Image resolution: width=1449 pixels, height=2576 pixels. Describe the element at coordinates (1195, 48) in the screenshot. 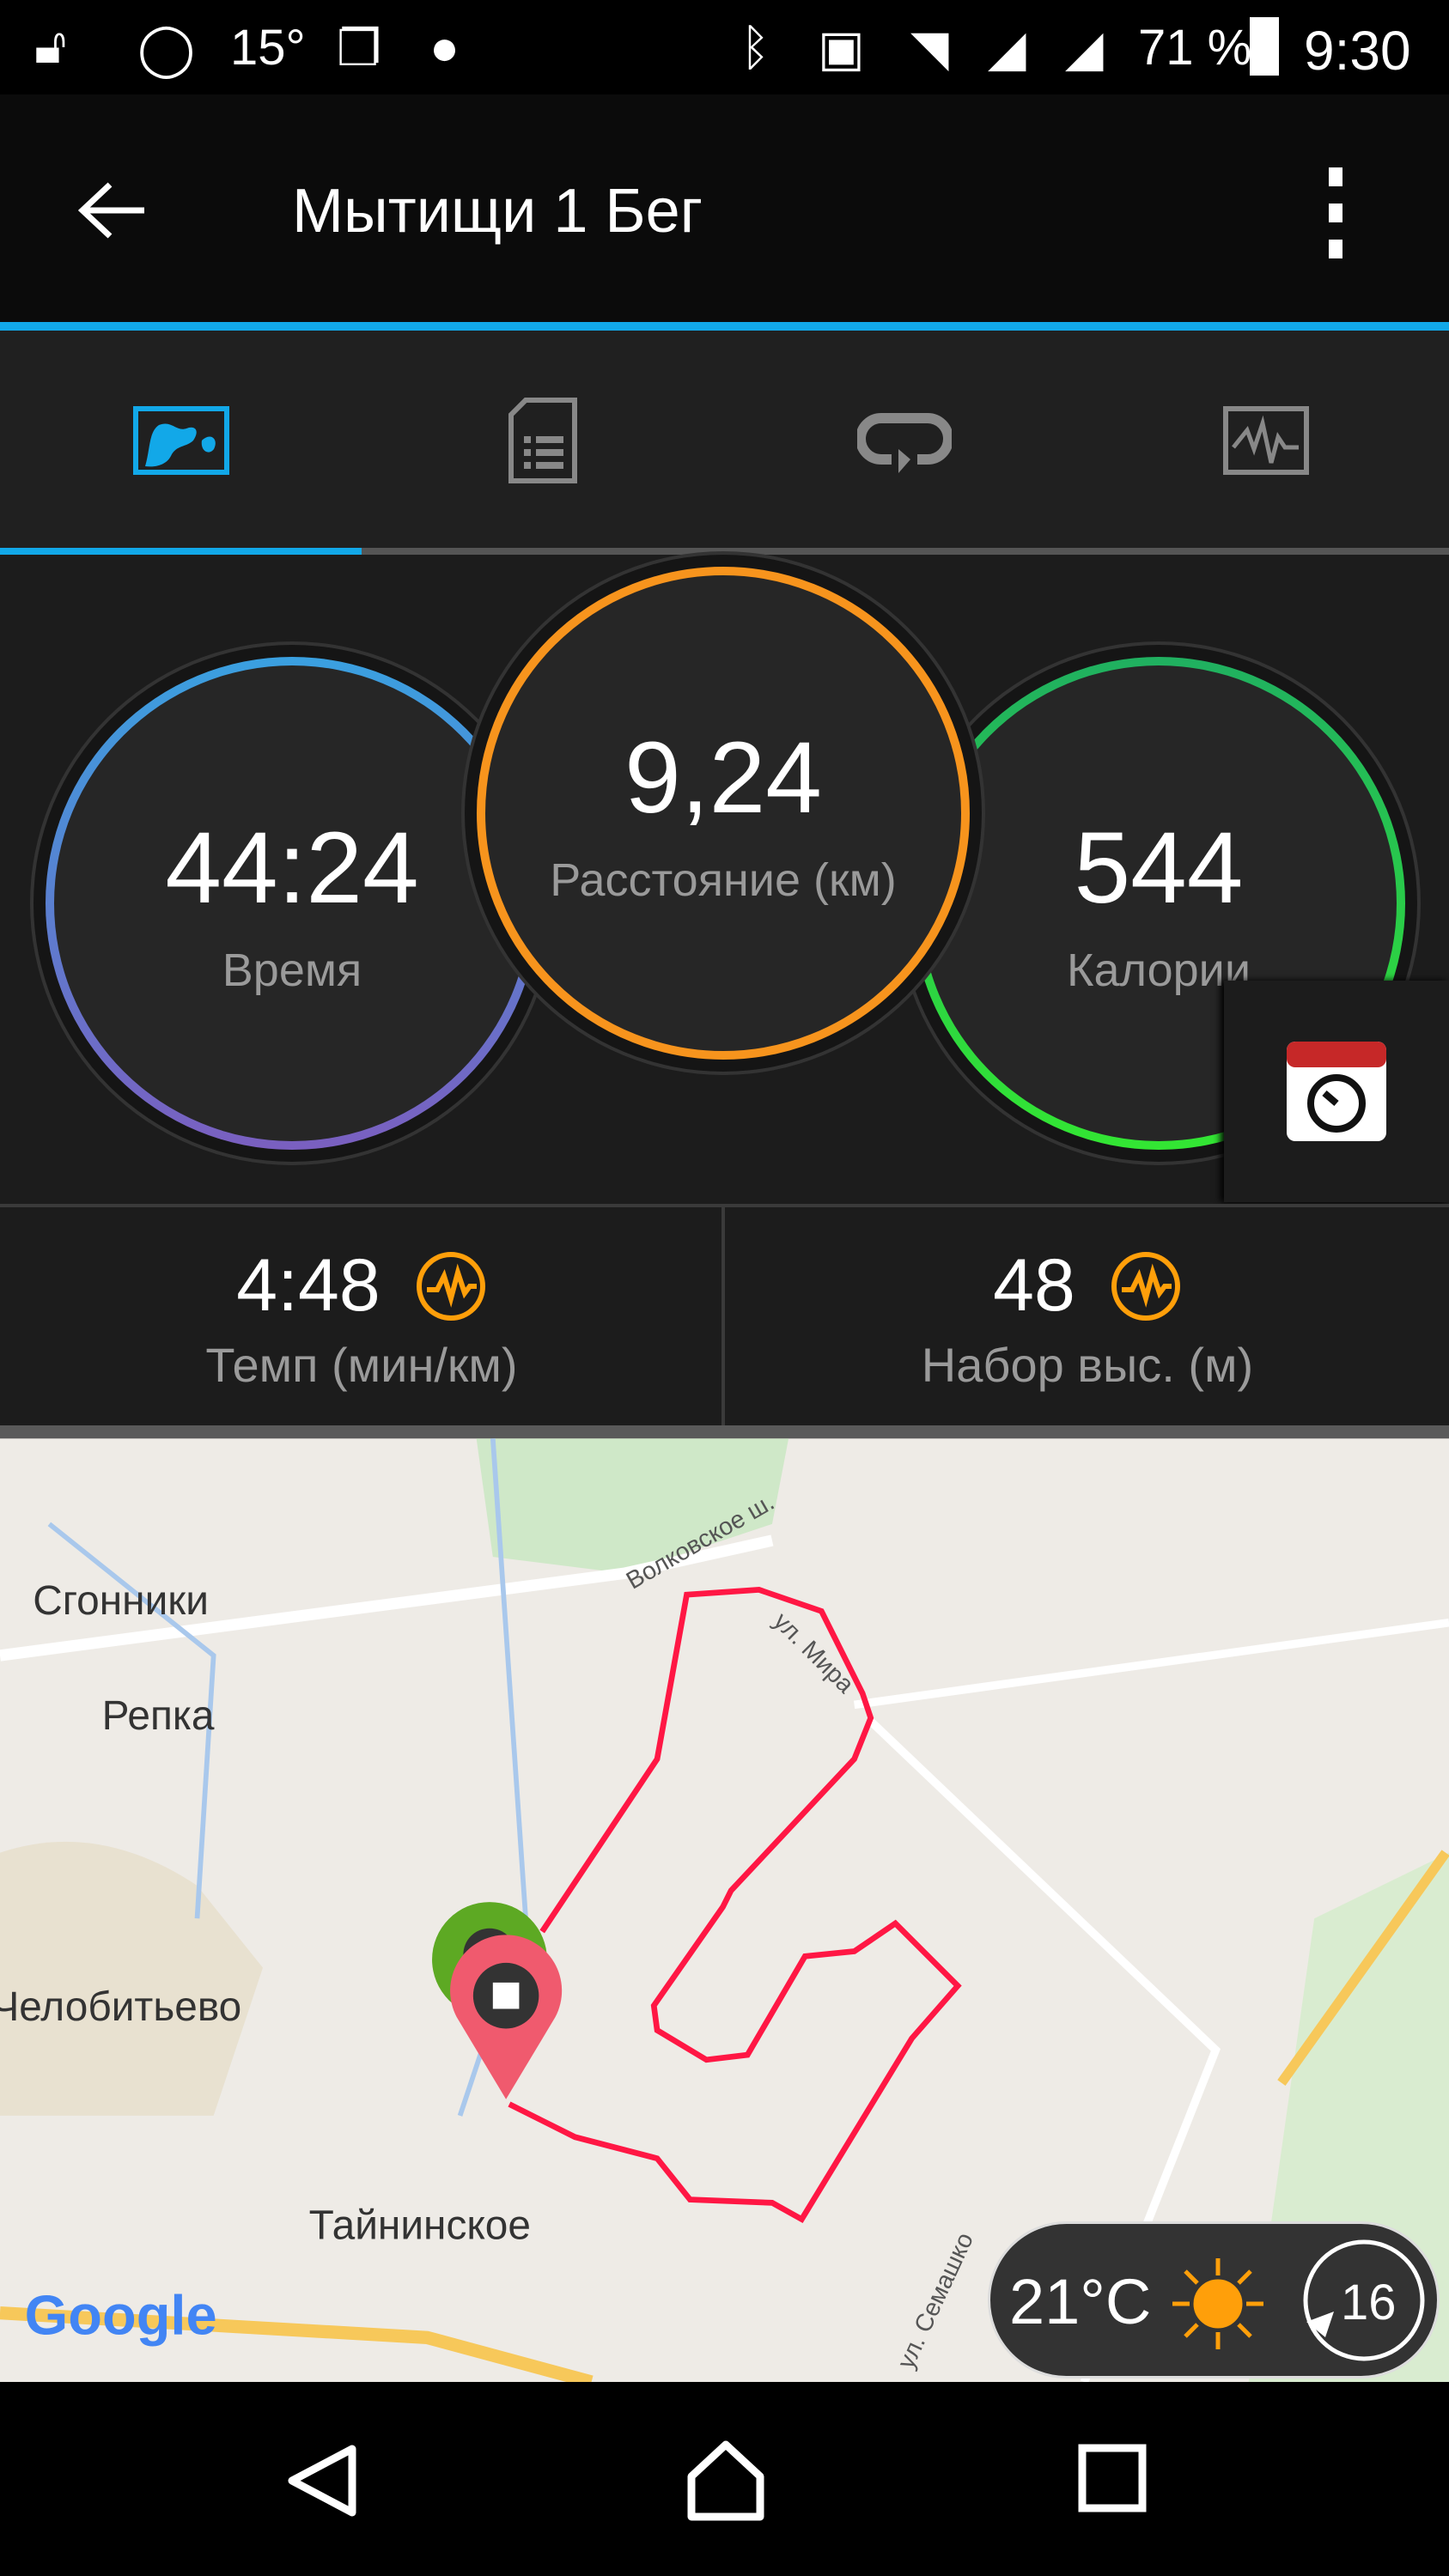

I see `battery-percent: 71 %` at that location.